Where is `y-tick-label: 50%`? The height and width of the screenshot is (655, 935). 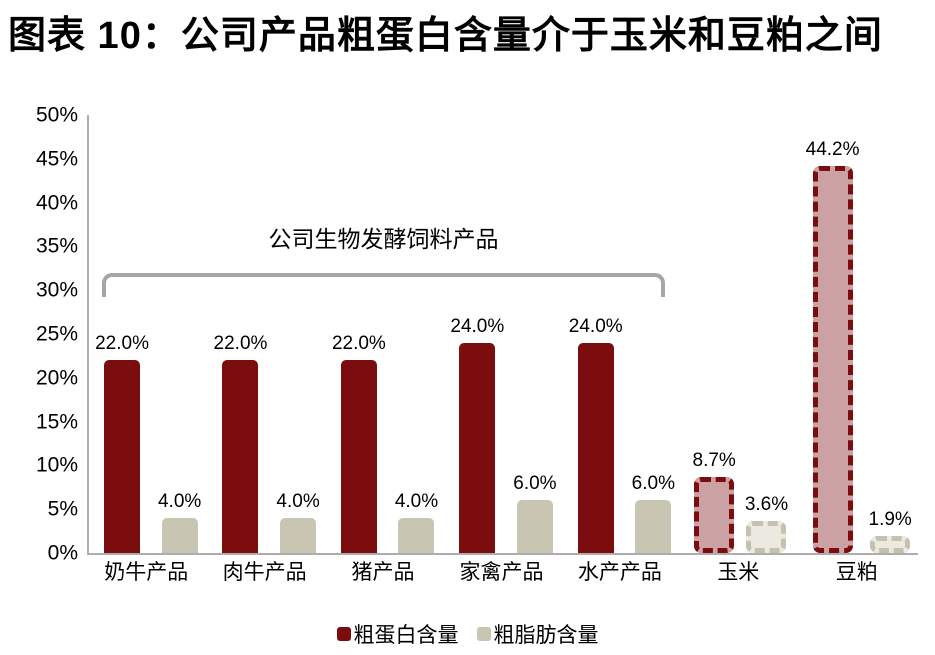 y-tick-label: 50% is located at coordinates (56, 115).